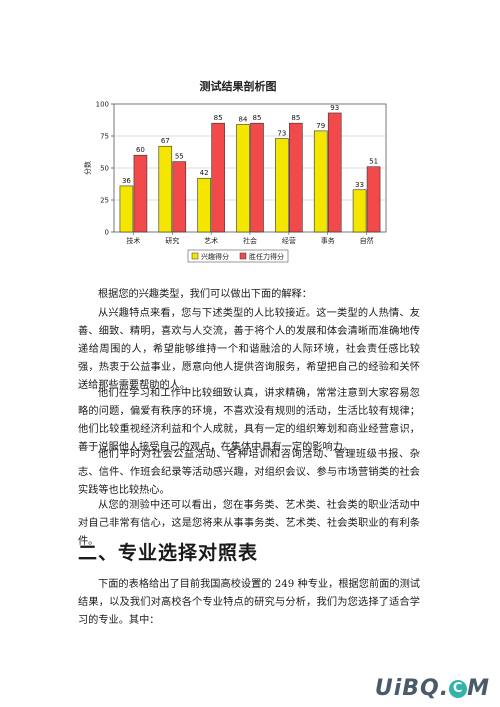 This screenshot has width=500, height=707. What do you see at coordinates (140, 150) in the screenshot?
I see `data-label: 60` at bounding box center [140, 150].